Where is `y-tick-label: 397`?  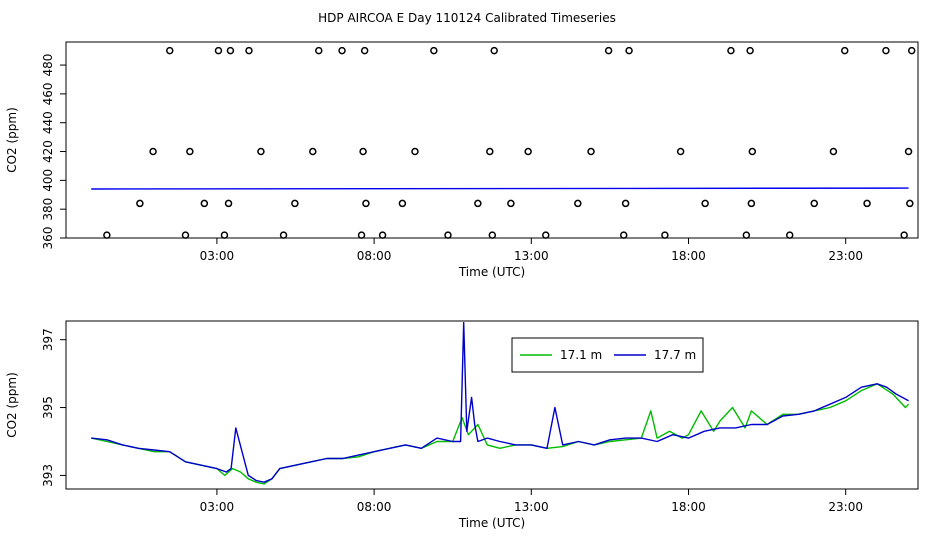 y-tick-label: 397 is located at coordinates (48, 339).